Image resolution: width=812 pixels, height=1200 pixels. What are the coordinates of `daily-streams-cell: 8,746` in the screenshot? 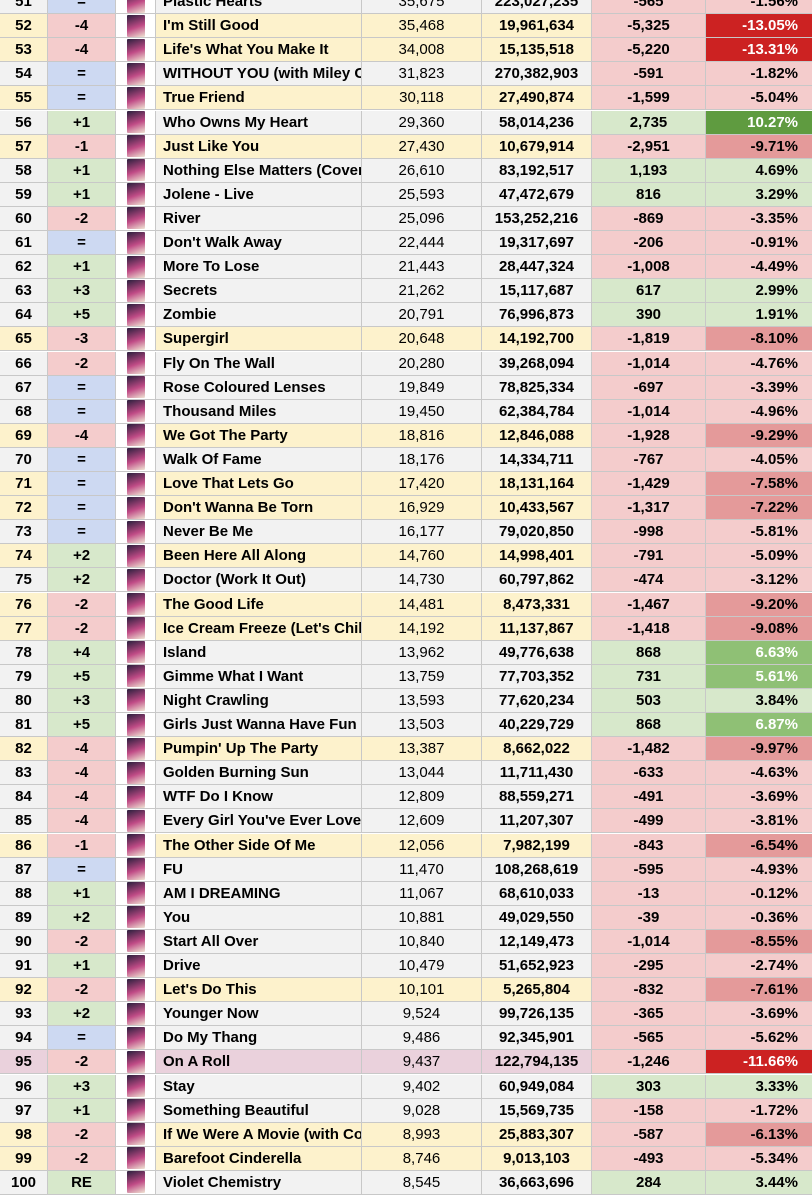 It's located at (422, 1158).